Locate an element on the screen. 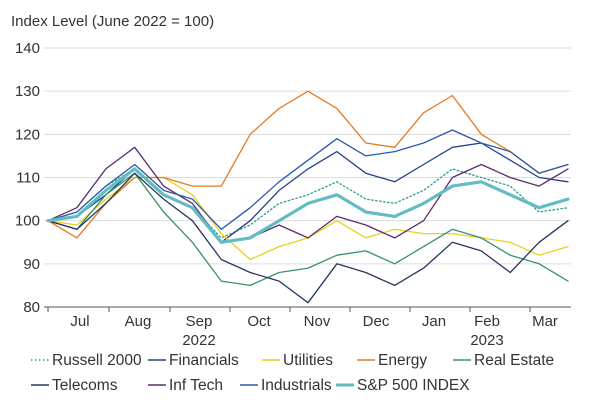 This screenshot has width=601, height=413. y-tick-label: 110 is located at coordinates (28, 178).